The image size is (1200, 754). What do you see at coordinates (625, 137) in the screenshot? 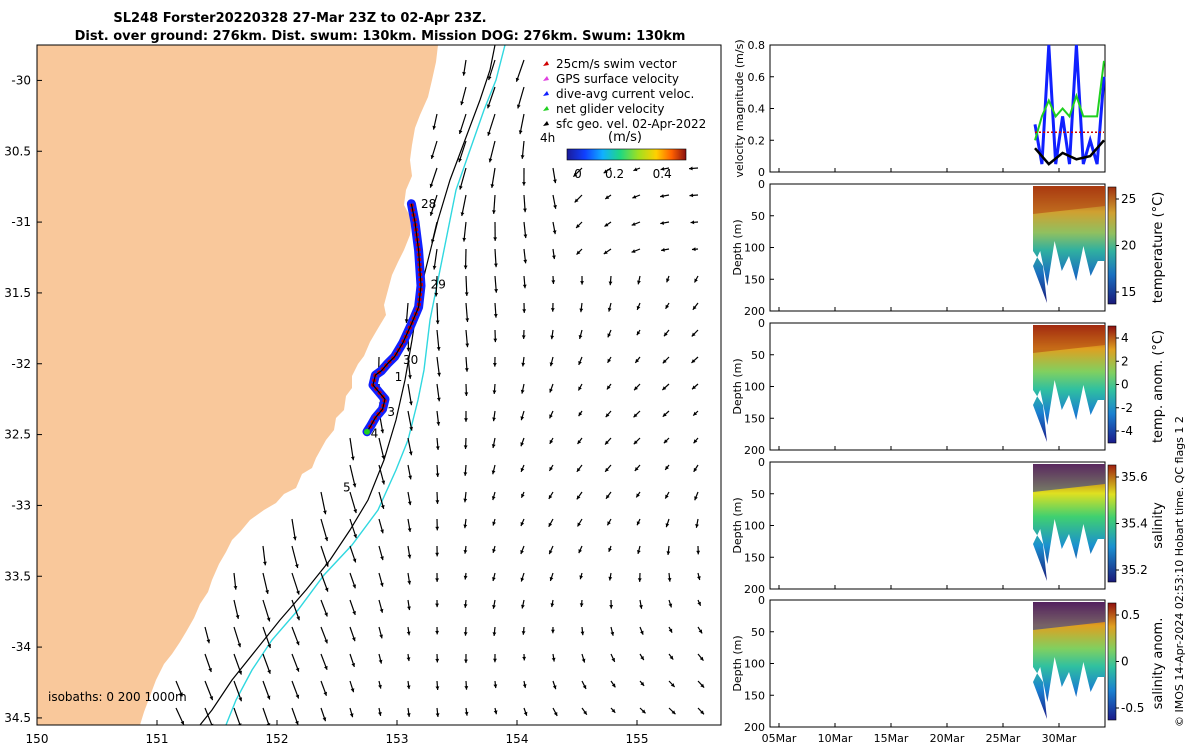
I see `colorbar-unit: (m/s)` at bounding box center [625, 137].